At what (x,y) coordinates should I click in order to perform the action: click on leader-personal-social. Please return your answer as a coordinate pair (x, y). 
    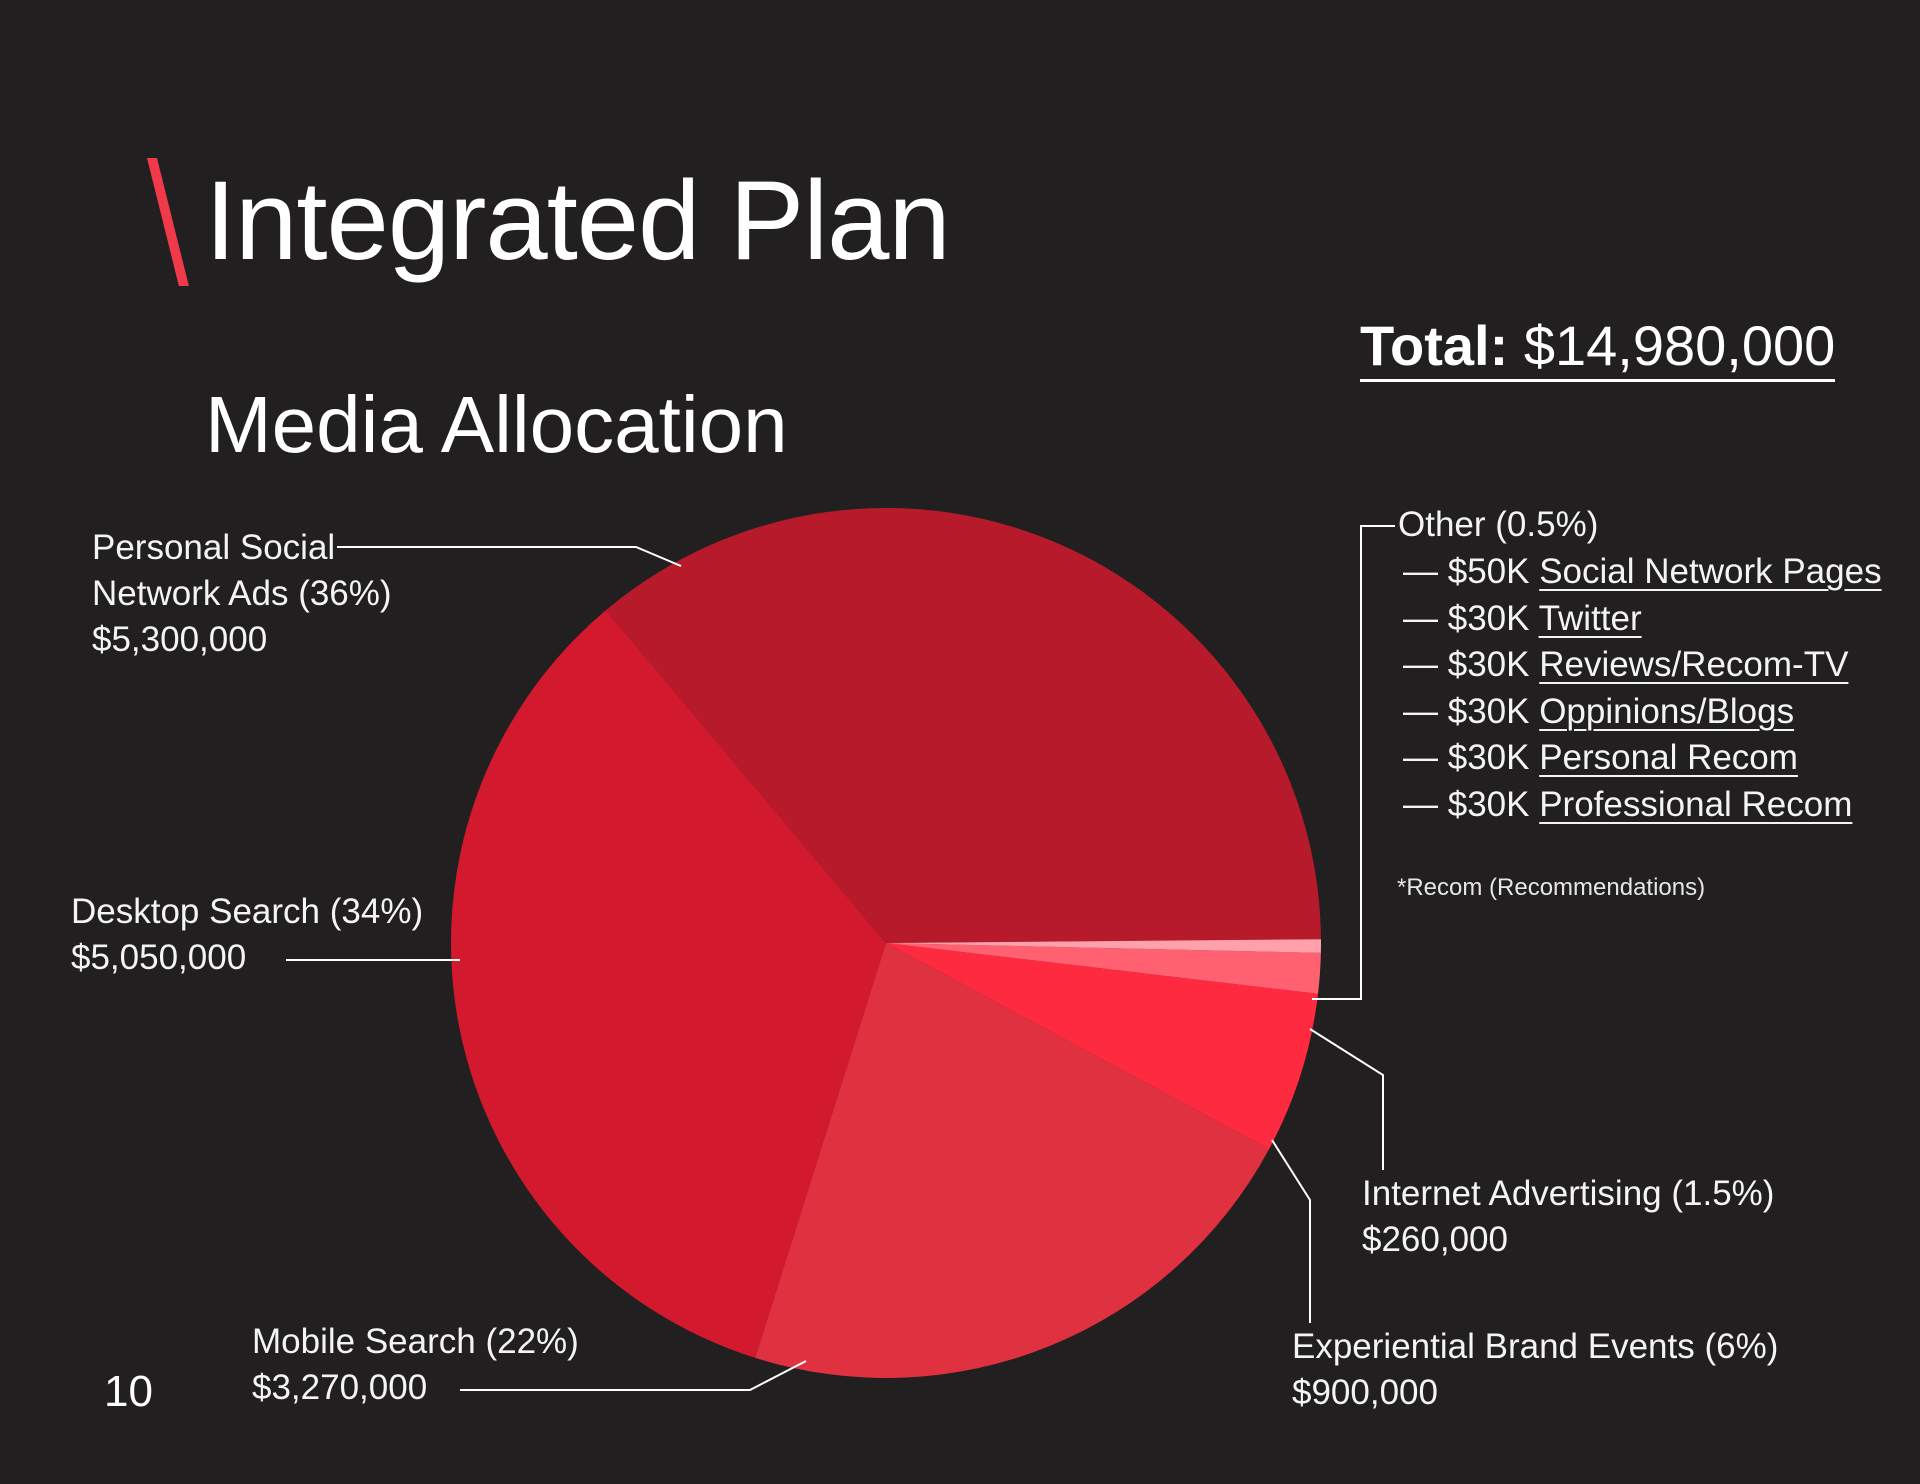
    Looking at the image, I should click on (509, 556).